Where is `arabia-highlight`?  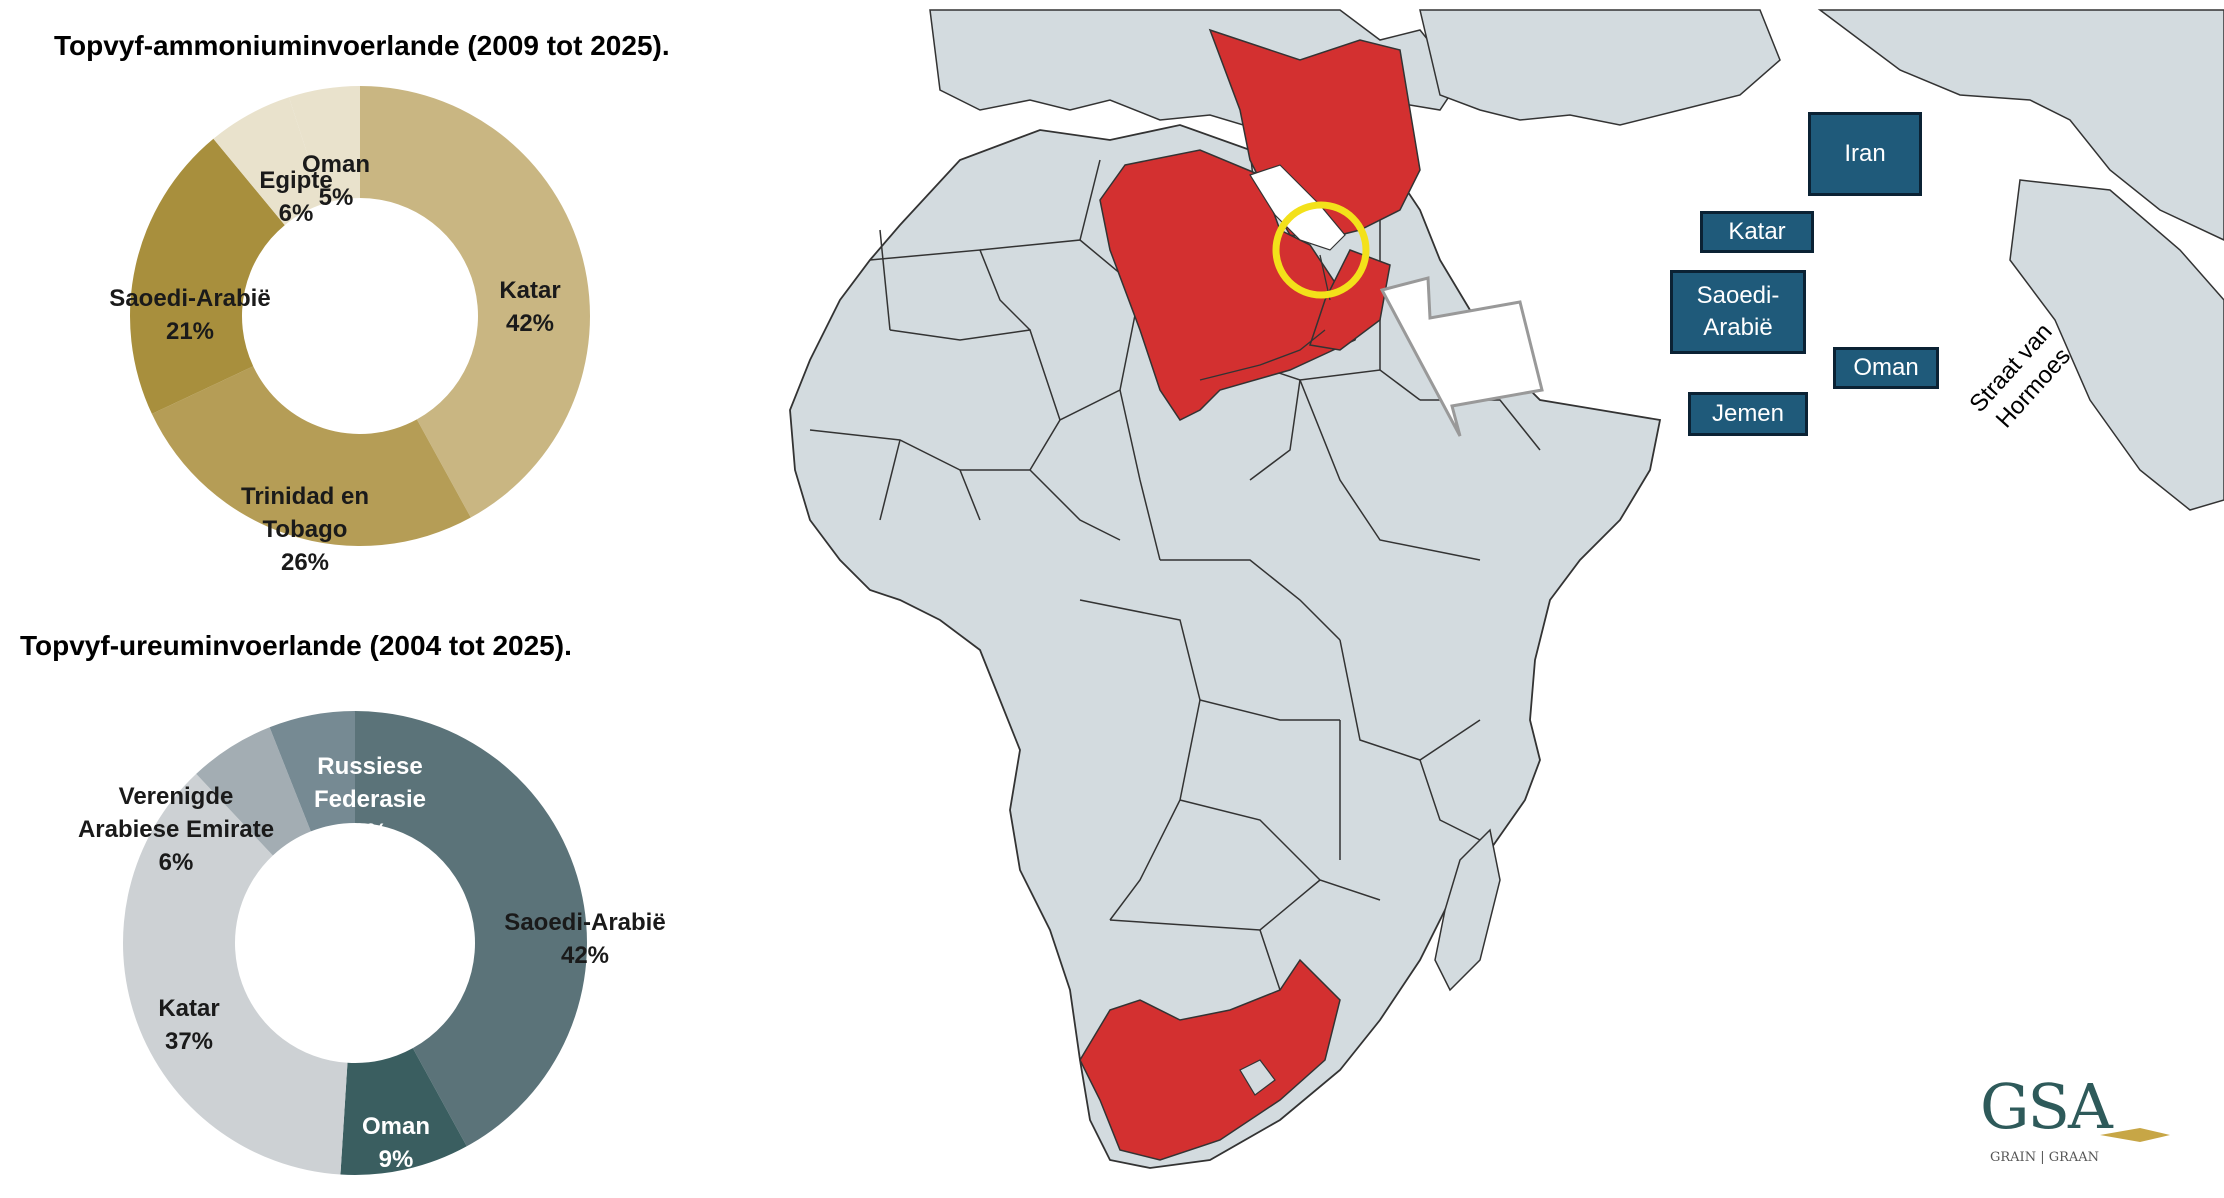
arabia-highlight is located at coordinates (1240, 285).